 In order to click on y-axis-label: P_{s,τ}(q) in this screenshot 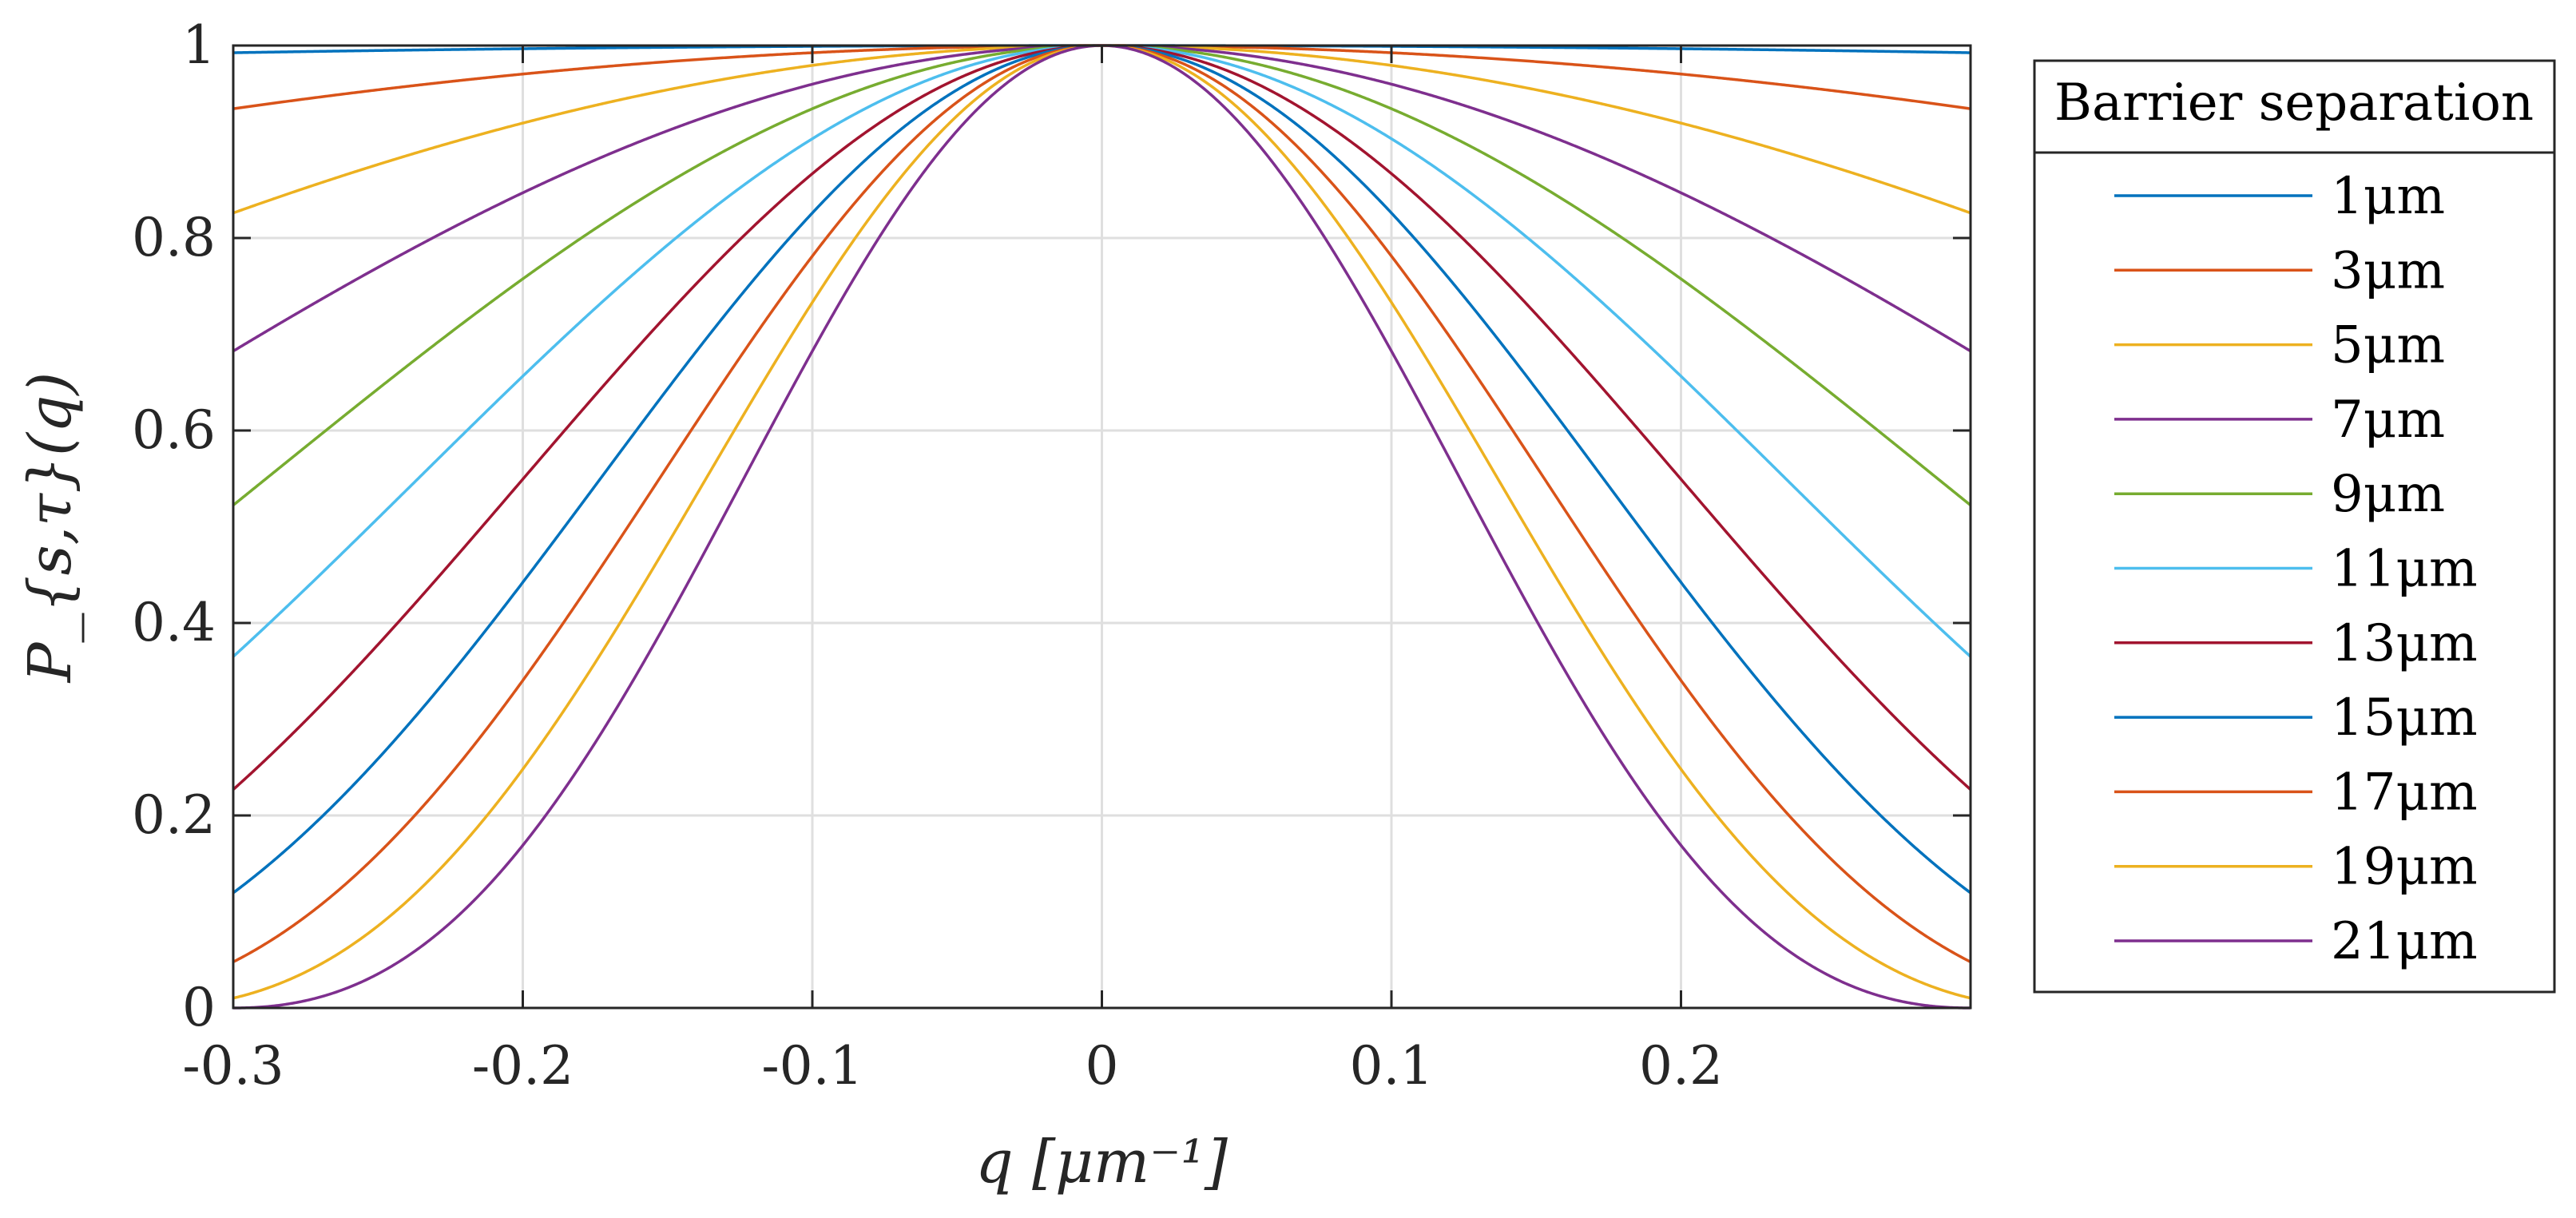, I will do `click(51, 528)`.